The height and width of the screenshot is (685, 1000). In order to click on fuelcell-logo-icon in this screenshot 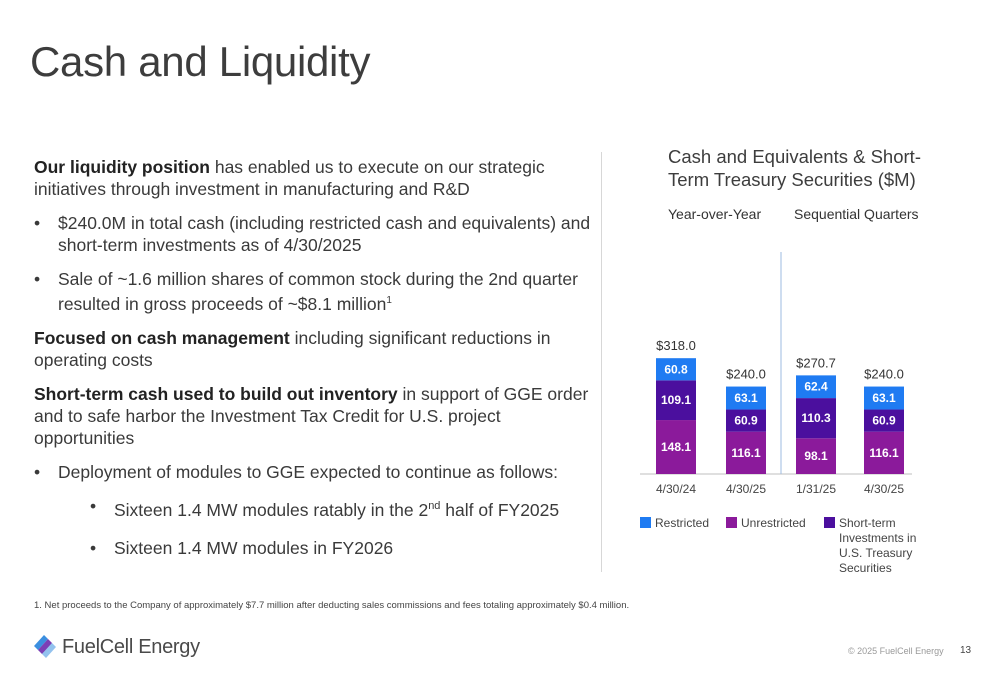, I will do `click(45, 646)`.